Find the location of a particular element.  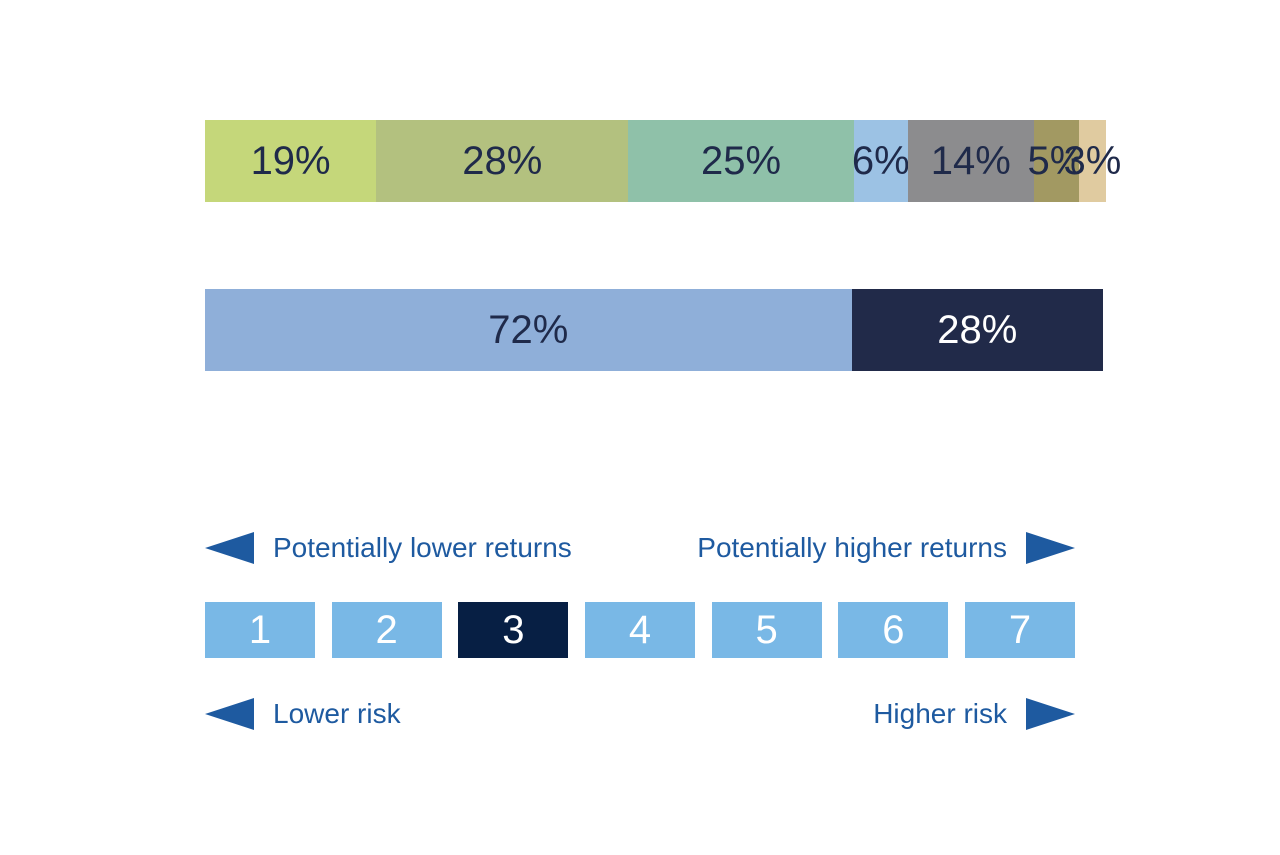

bar-segment: 6% is located at coordinates (881, 161).